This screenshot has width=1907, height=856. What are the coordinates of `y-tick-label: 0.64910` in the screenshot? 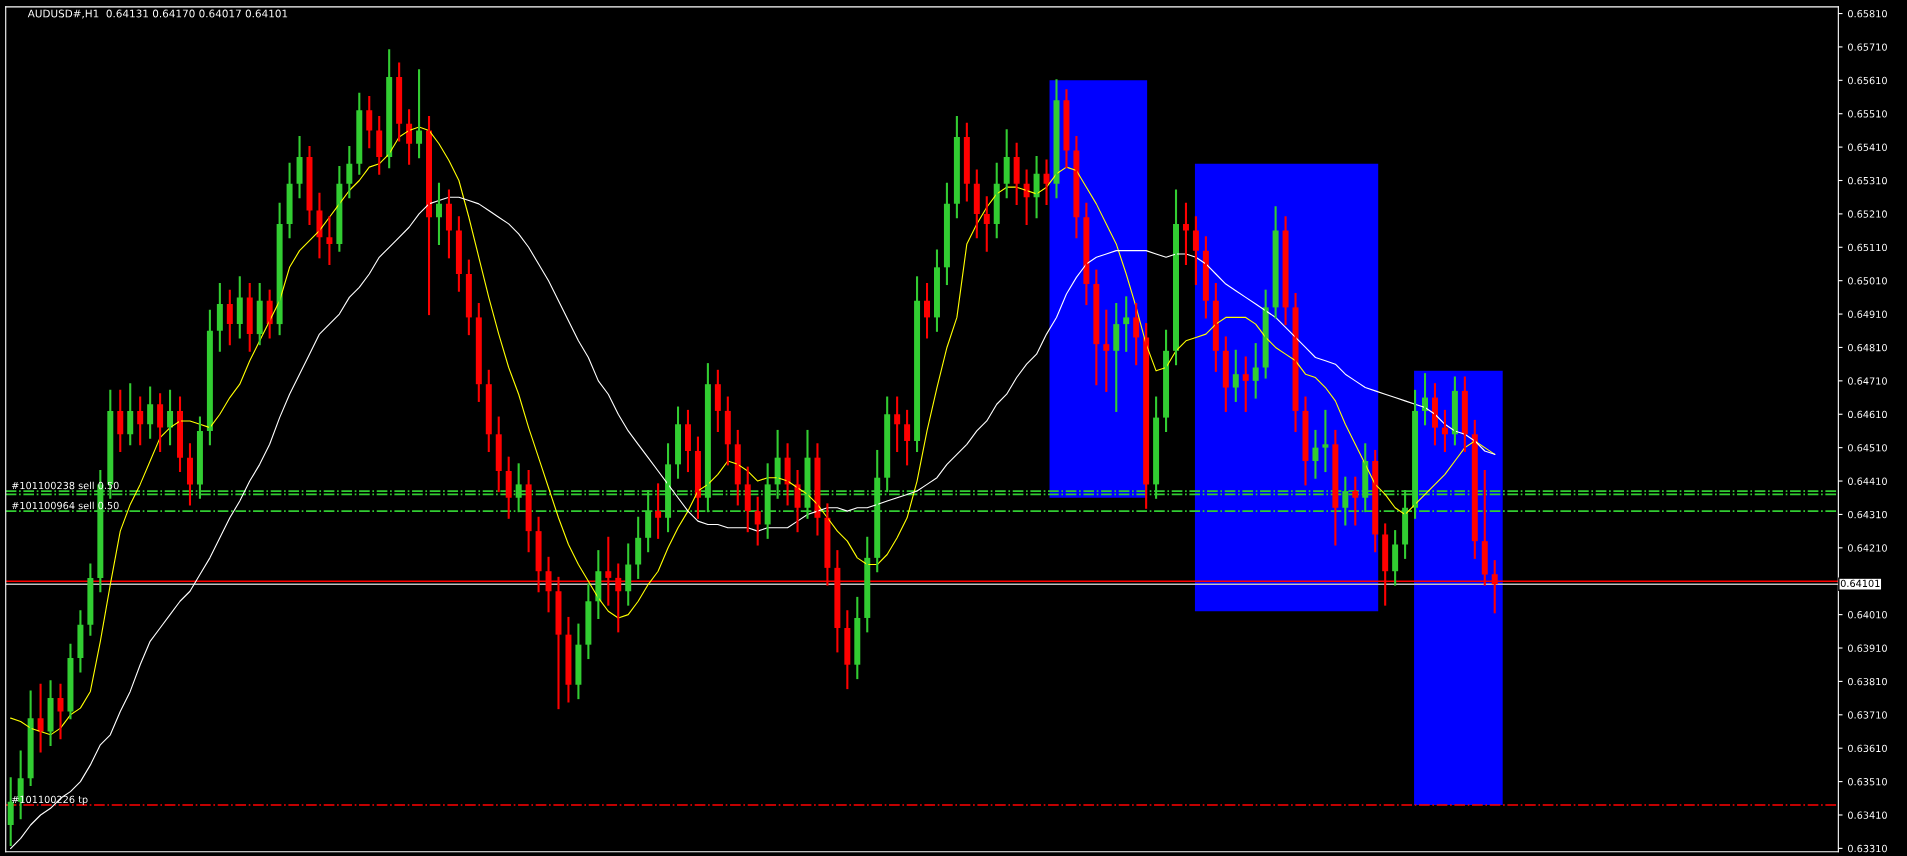 It's located at (1867, 314).